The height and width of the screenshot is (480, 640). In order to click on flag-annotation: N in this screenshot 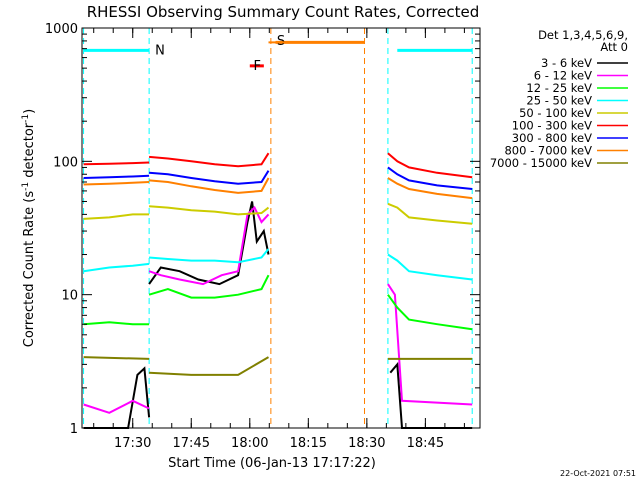, I will do `click(160, 50)`.